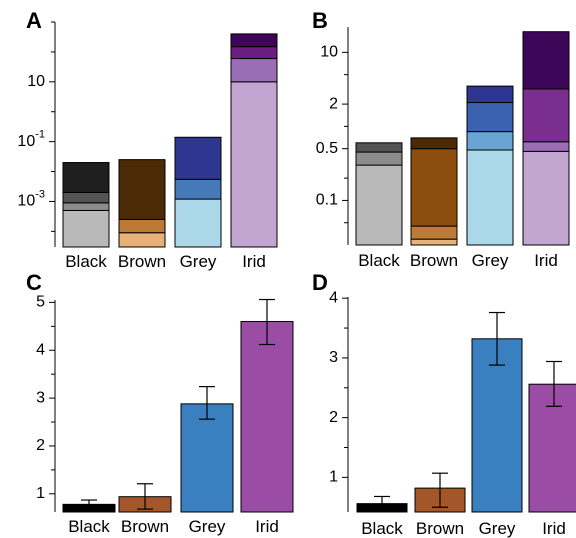 This screenshot has width=576, height=538. I want to click on y-tick-label-b-1: 2, so click(333, 103).